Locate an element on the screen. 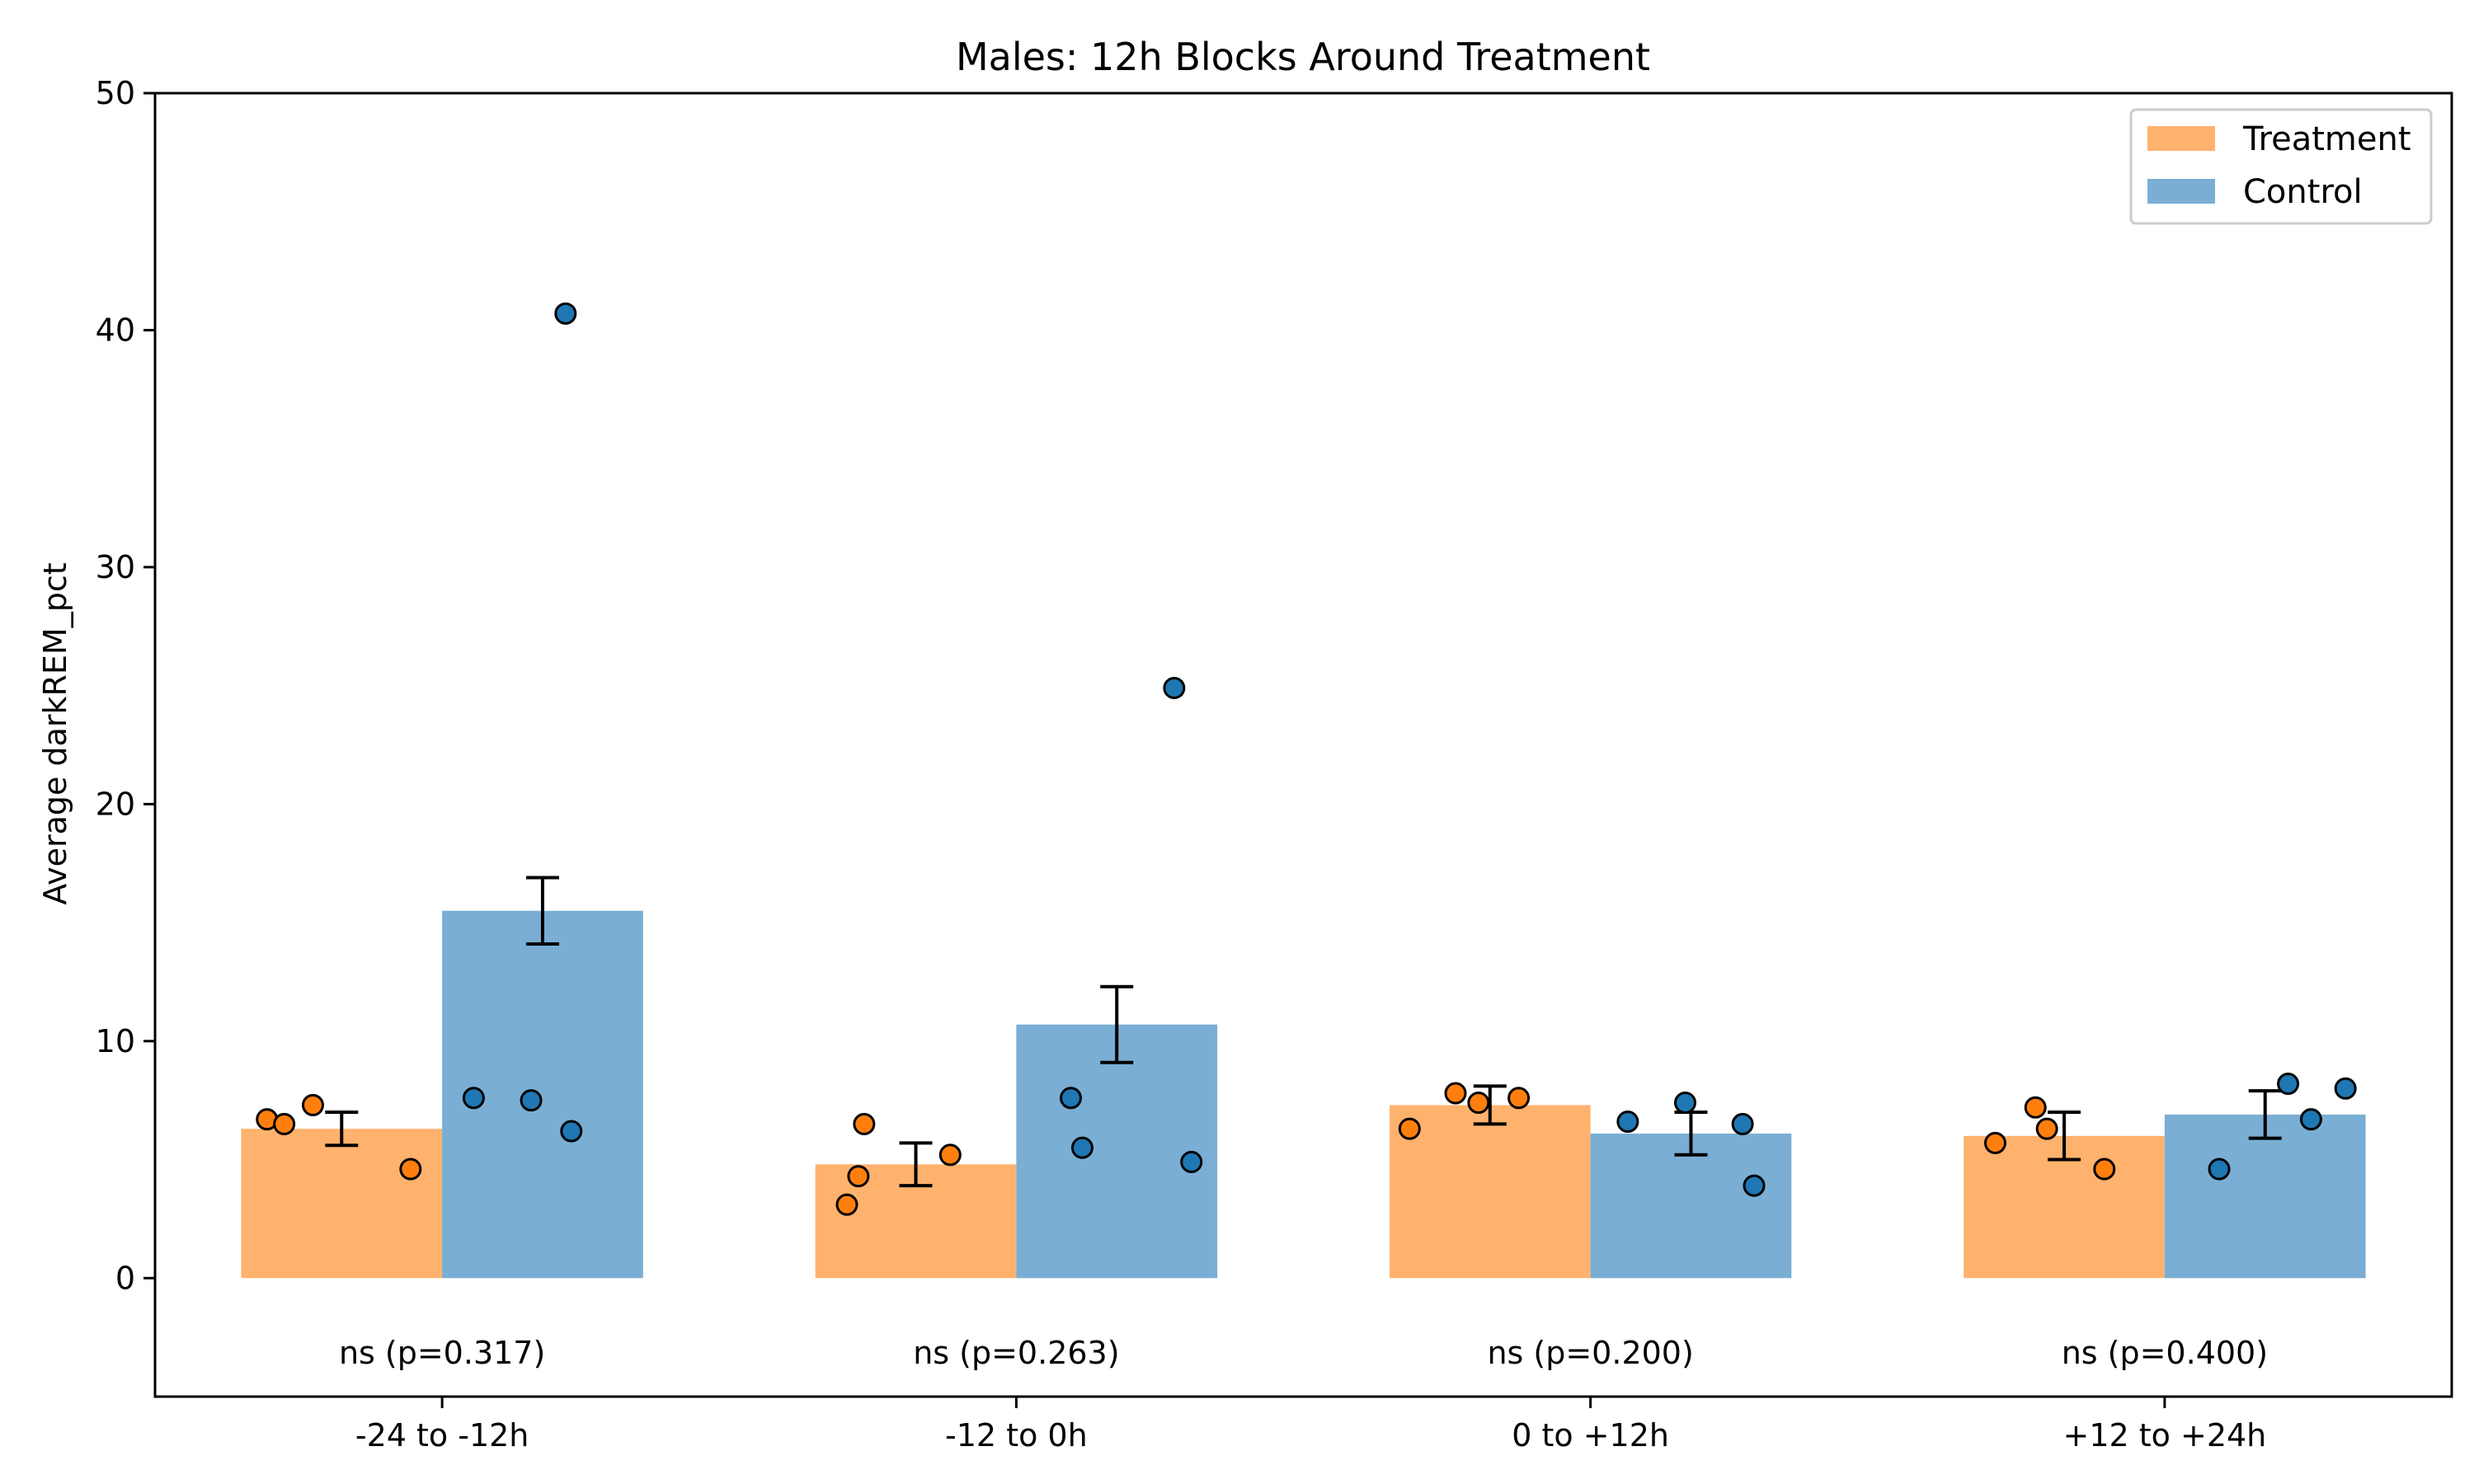 Image resolution: width=2474 pixels, height=1484 pixels. legend-label-control: Control is located at coordinates (2303, 192).